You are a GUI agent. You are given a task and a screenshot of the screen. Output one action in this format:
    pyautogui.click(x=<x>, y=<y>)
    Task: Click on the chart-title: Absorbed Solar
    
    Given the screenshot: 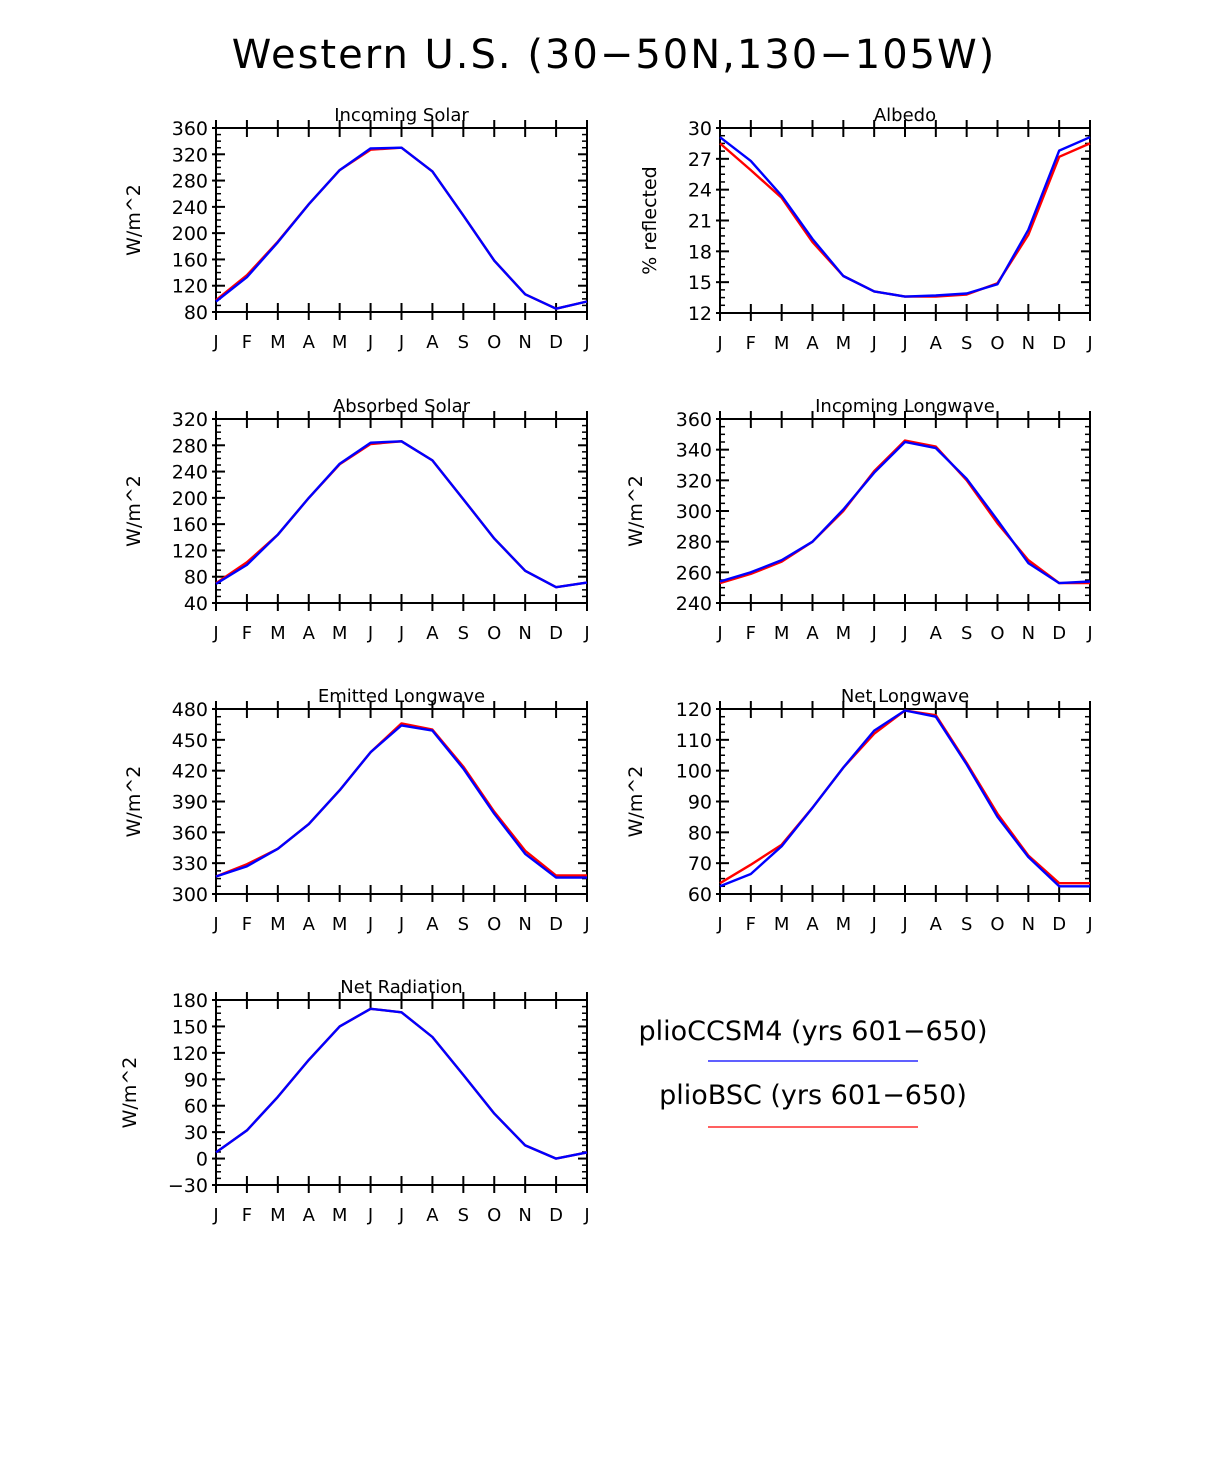 What is the action you would take?
    pyautogui.click(x=402, y=406)
    